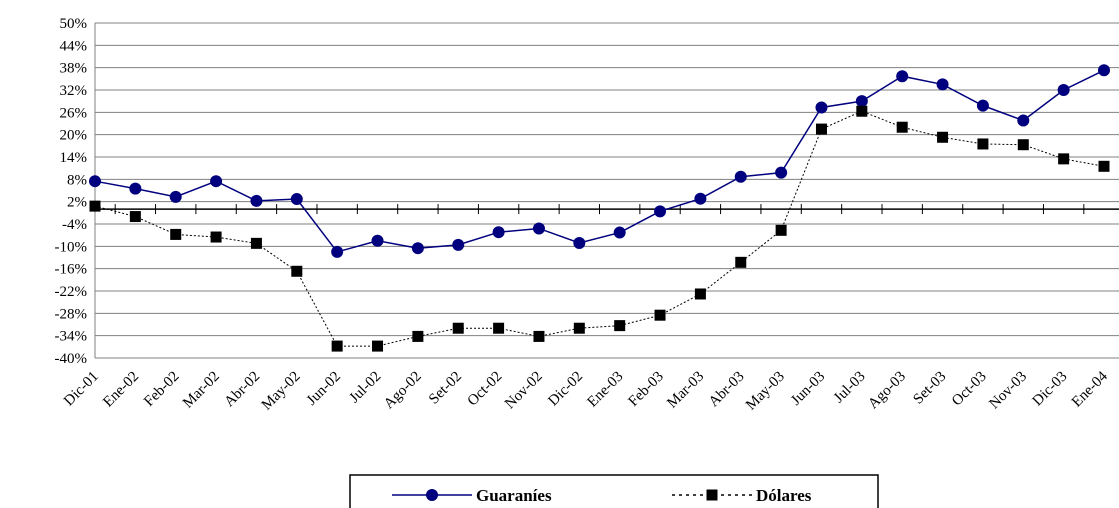 Image resolution: width=1119 pixels, height=508 pixels. What do you see at coordinates (121, 390) in the screenshot?
I see `x-tick-label: Ene-02` at bounding box center [121, 390].